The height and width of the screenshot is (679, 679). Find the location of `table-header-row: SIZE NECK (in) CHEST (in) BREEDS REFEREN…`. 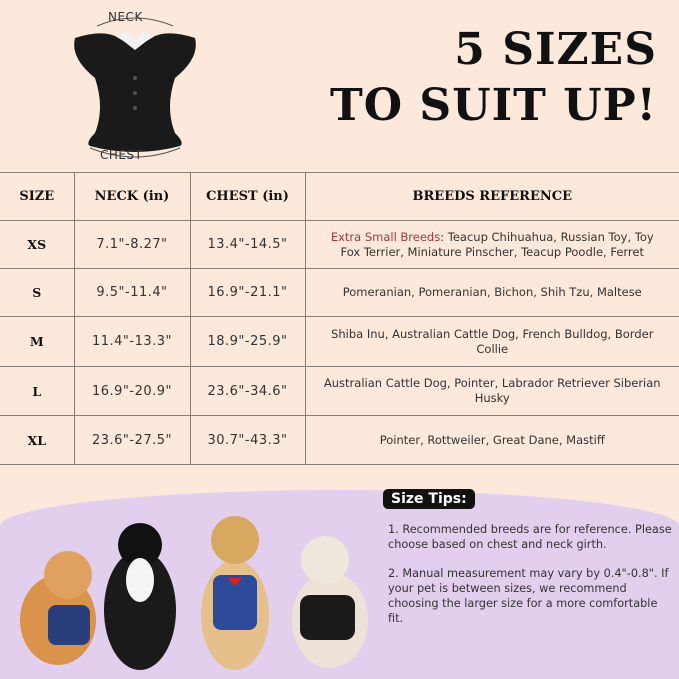

table-header-row: SIZE NECK (in) CHEST (in) BREEDS REFEREN… is located at coordinates (339, 196).